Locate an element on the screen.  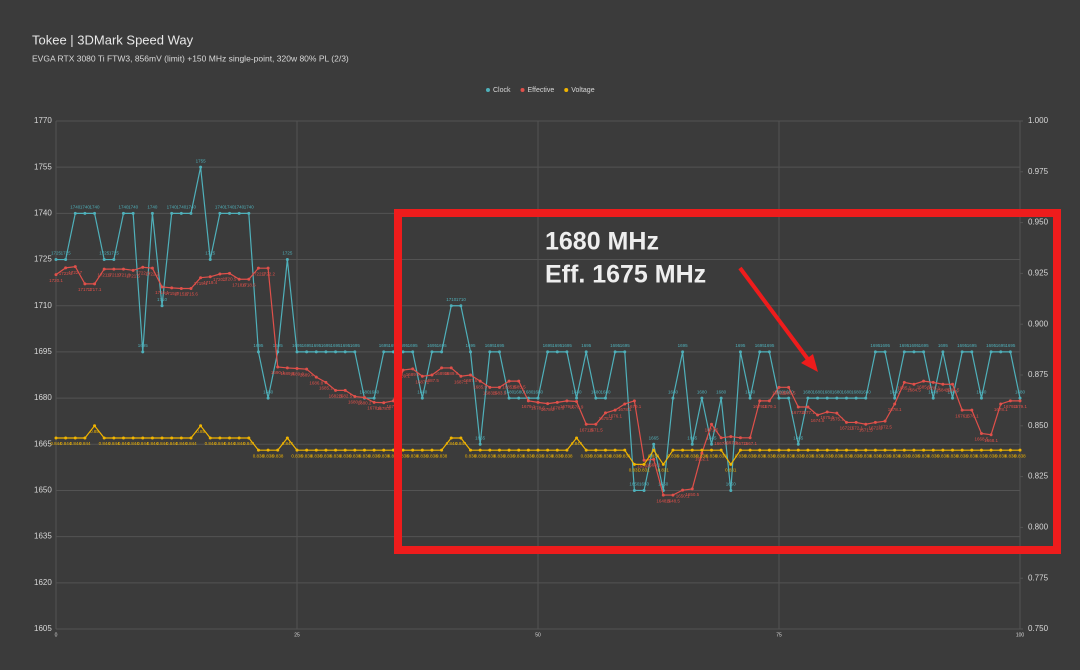
data-label: 1678.6 is located at coordinates (374, 408).